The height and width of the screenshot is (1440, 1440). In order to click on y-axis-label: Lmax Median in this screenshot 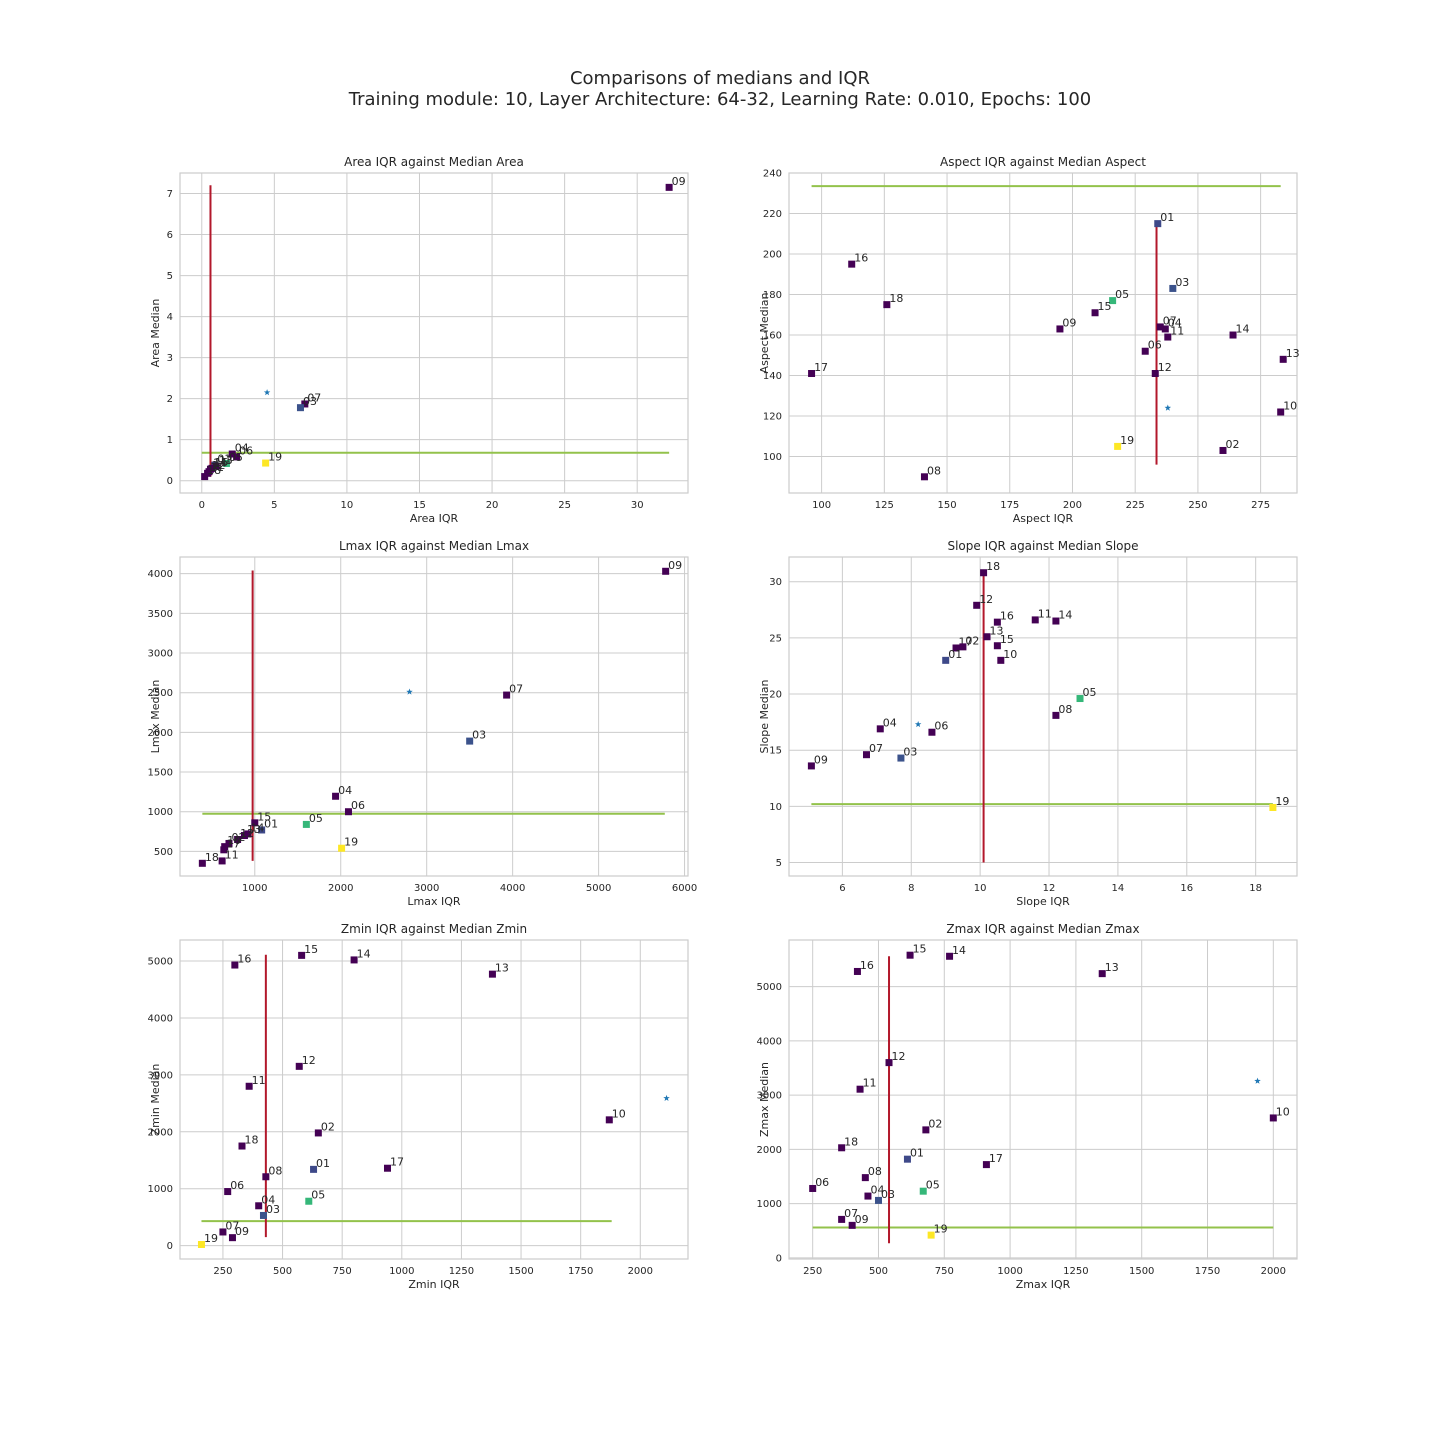, I will do `click(155, 717)`.